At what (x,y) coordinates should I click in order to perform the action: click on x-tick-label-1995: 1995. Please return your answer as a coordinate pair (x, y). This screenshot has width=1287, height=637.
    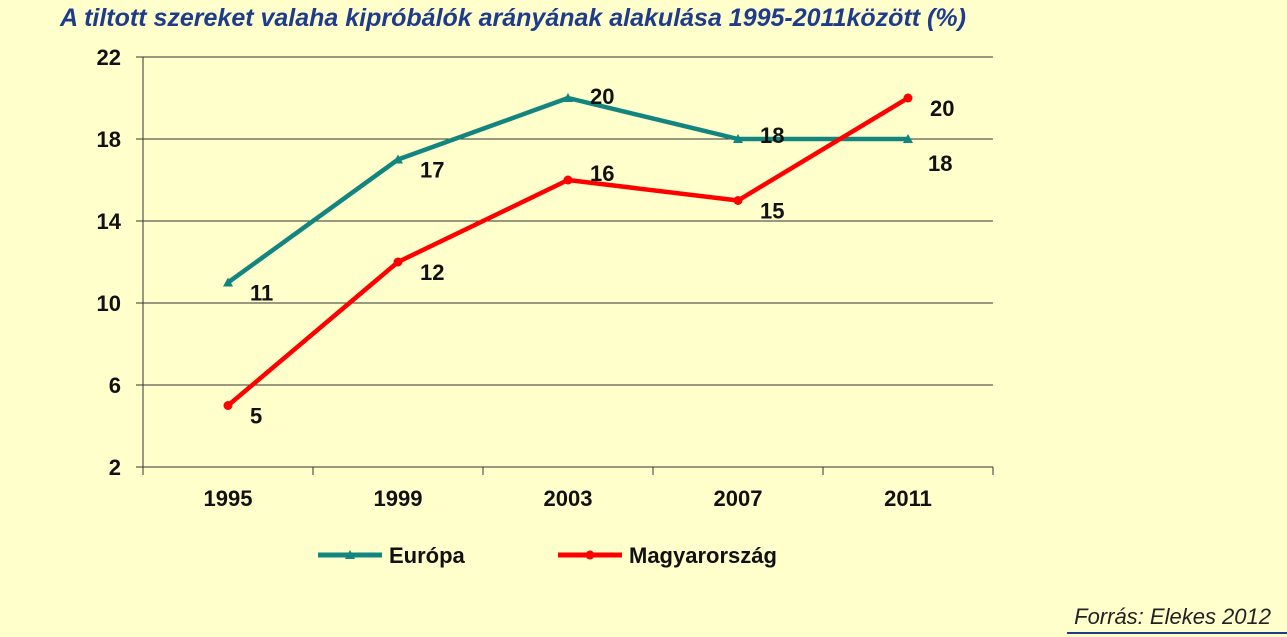
    Looking at the image, I should click on (228, 498).